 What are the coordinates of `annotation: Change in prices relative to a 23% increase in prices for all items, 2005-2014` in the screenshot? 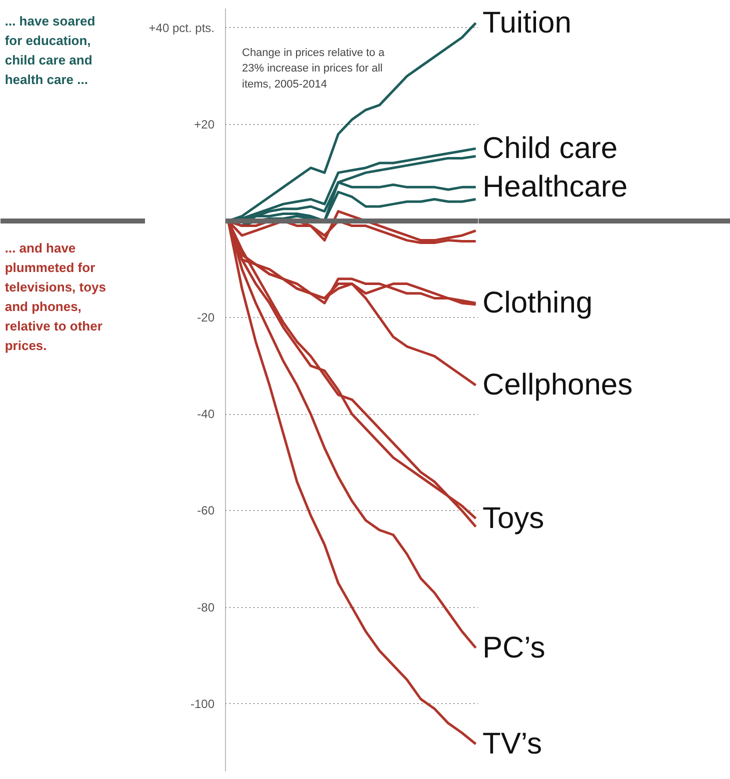 It's located at (314, 68).